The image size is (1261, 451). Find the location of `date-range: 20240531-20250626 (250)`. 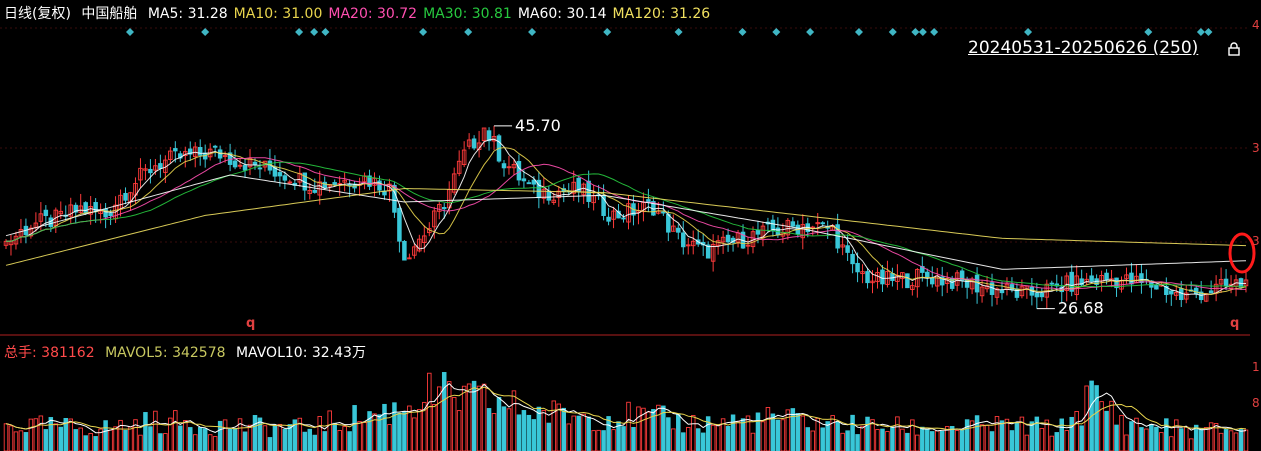

date-range: 20240531-20250626 (250) is located at coordinates (1083, 48).